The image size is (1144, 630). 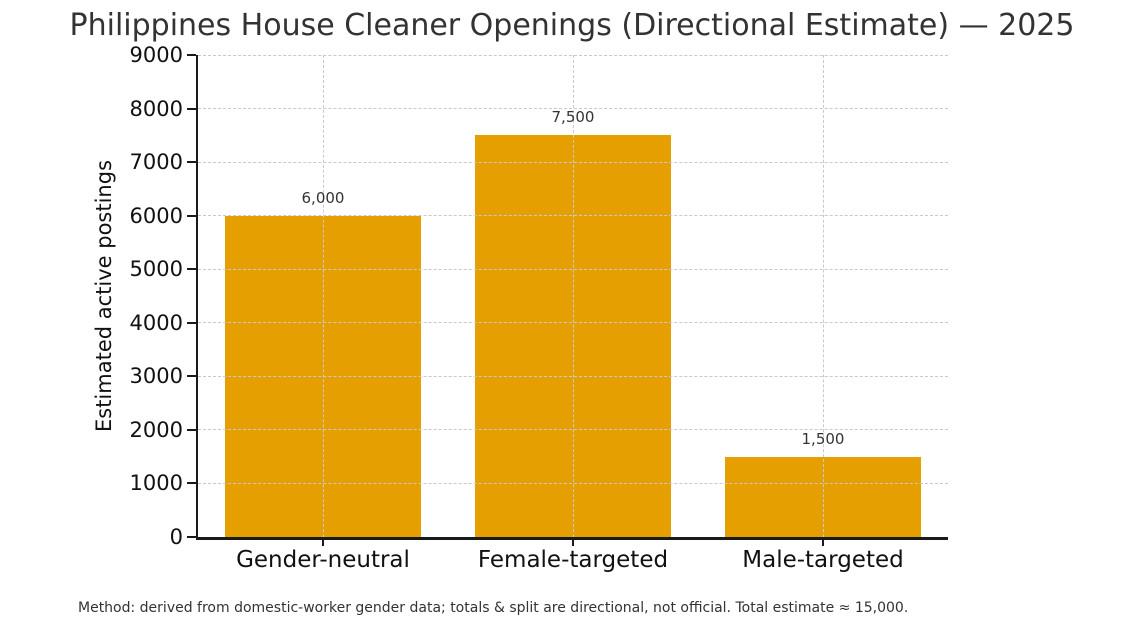 I want to click on x-tick-label: Gender-neutral, so click(x=323, y=560).